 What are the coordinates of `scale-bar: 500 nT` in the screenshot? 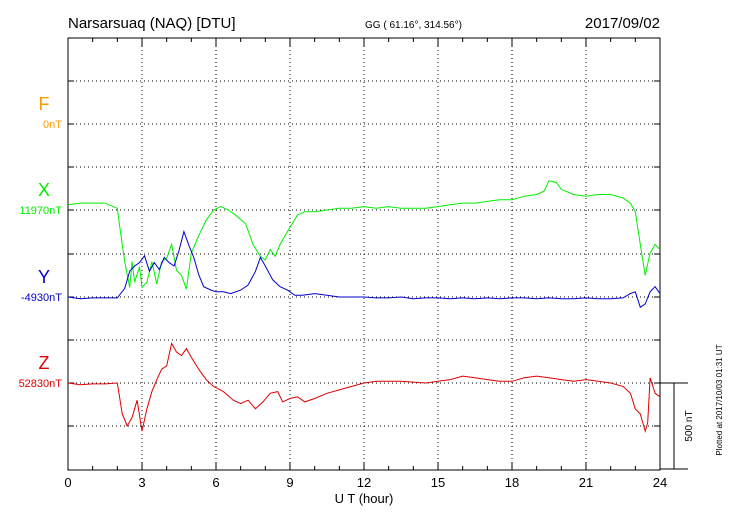 It's located at (677, 426).